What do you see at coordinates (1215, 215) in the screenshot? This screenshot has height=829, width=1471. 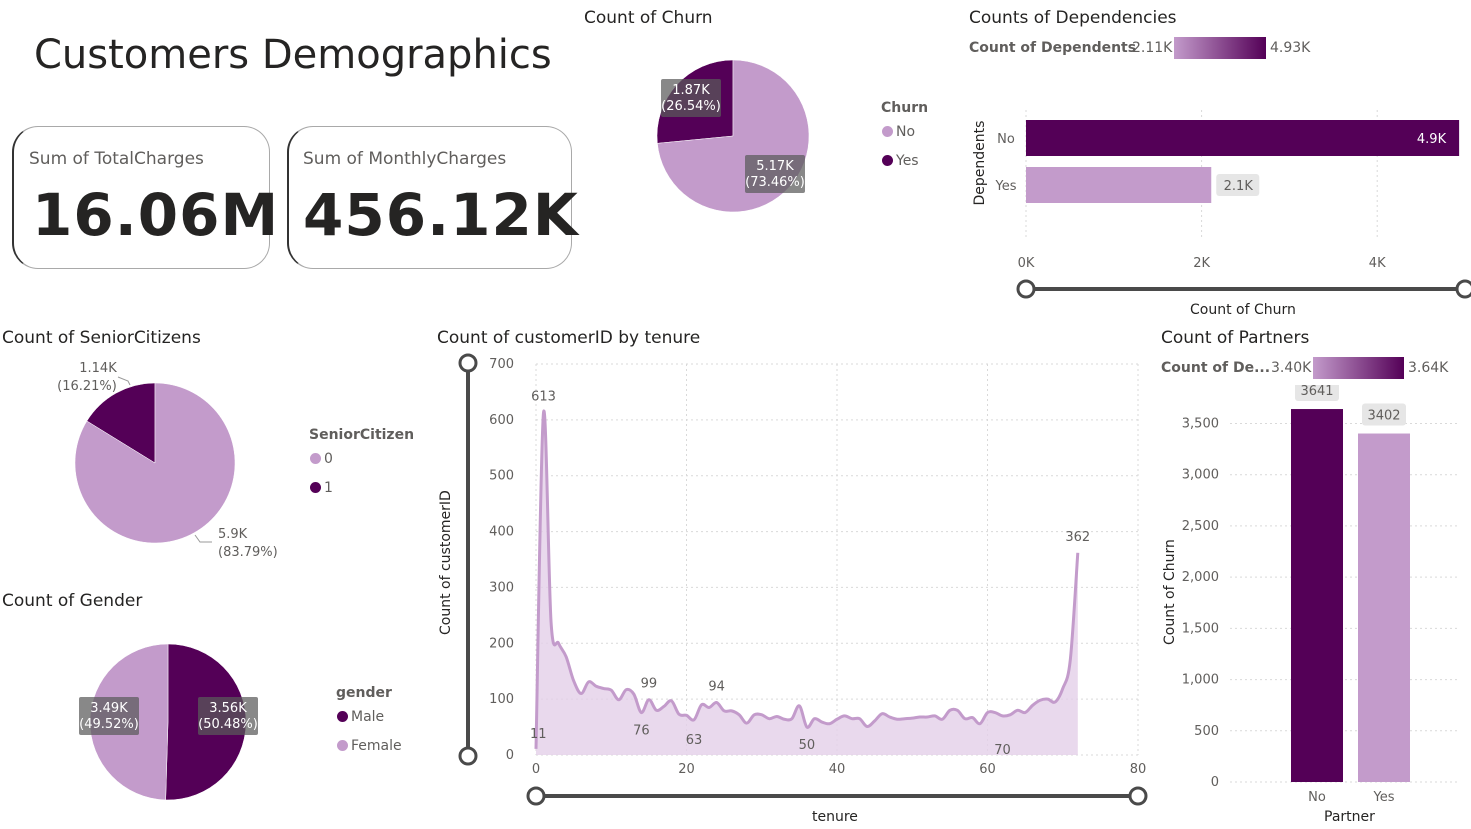 I see `dependents-bar-chart: 0K 2K 4K No Yes 4.9K 2.1K Dependents` at bounding box center [1215, 215].